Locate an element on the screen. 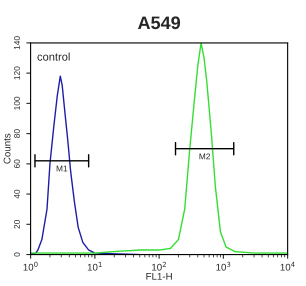  x-axis-title: FL1-H is located at coordinates (159, 276).